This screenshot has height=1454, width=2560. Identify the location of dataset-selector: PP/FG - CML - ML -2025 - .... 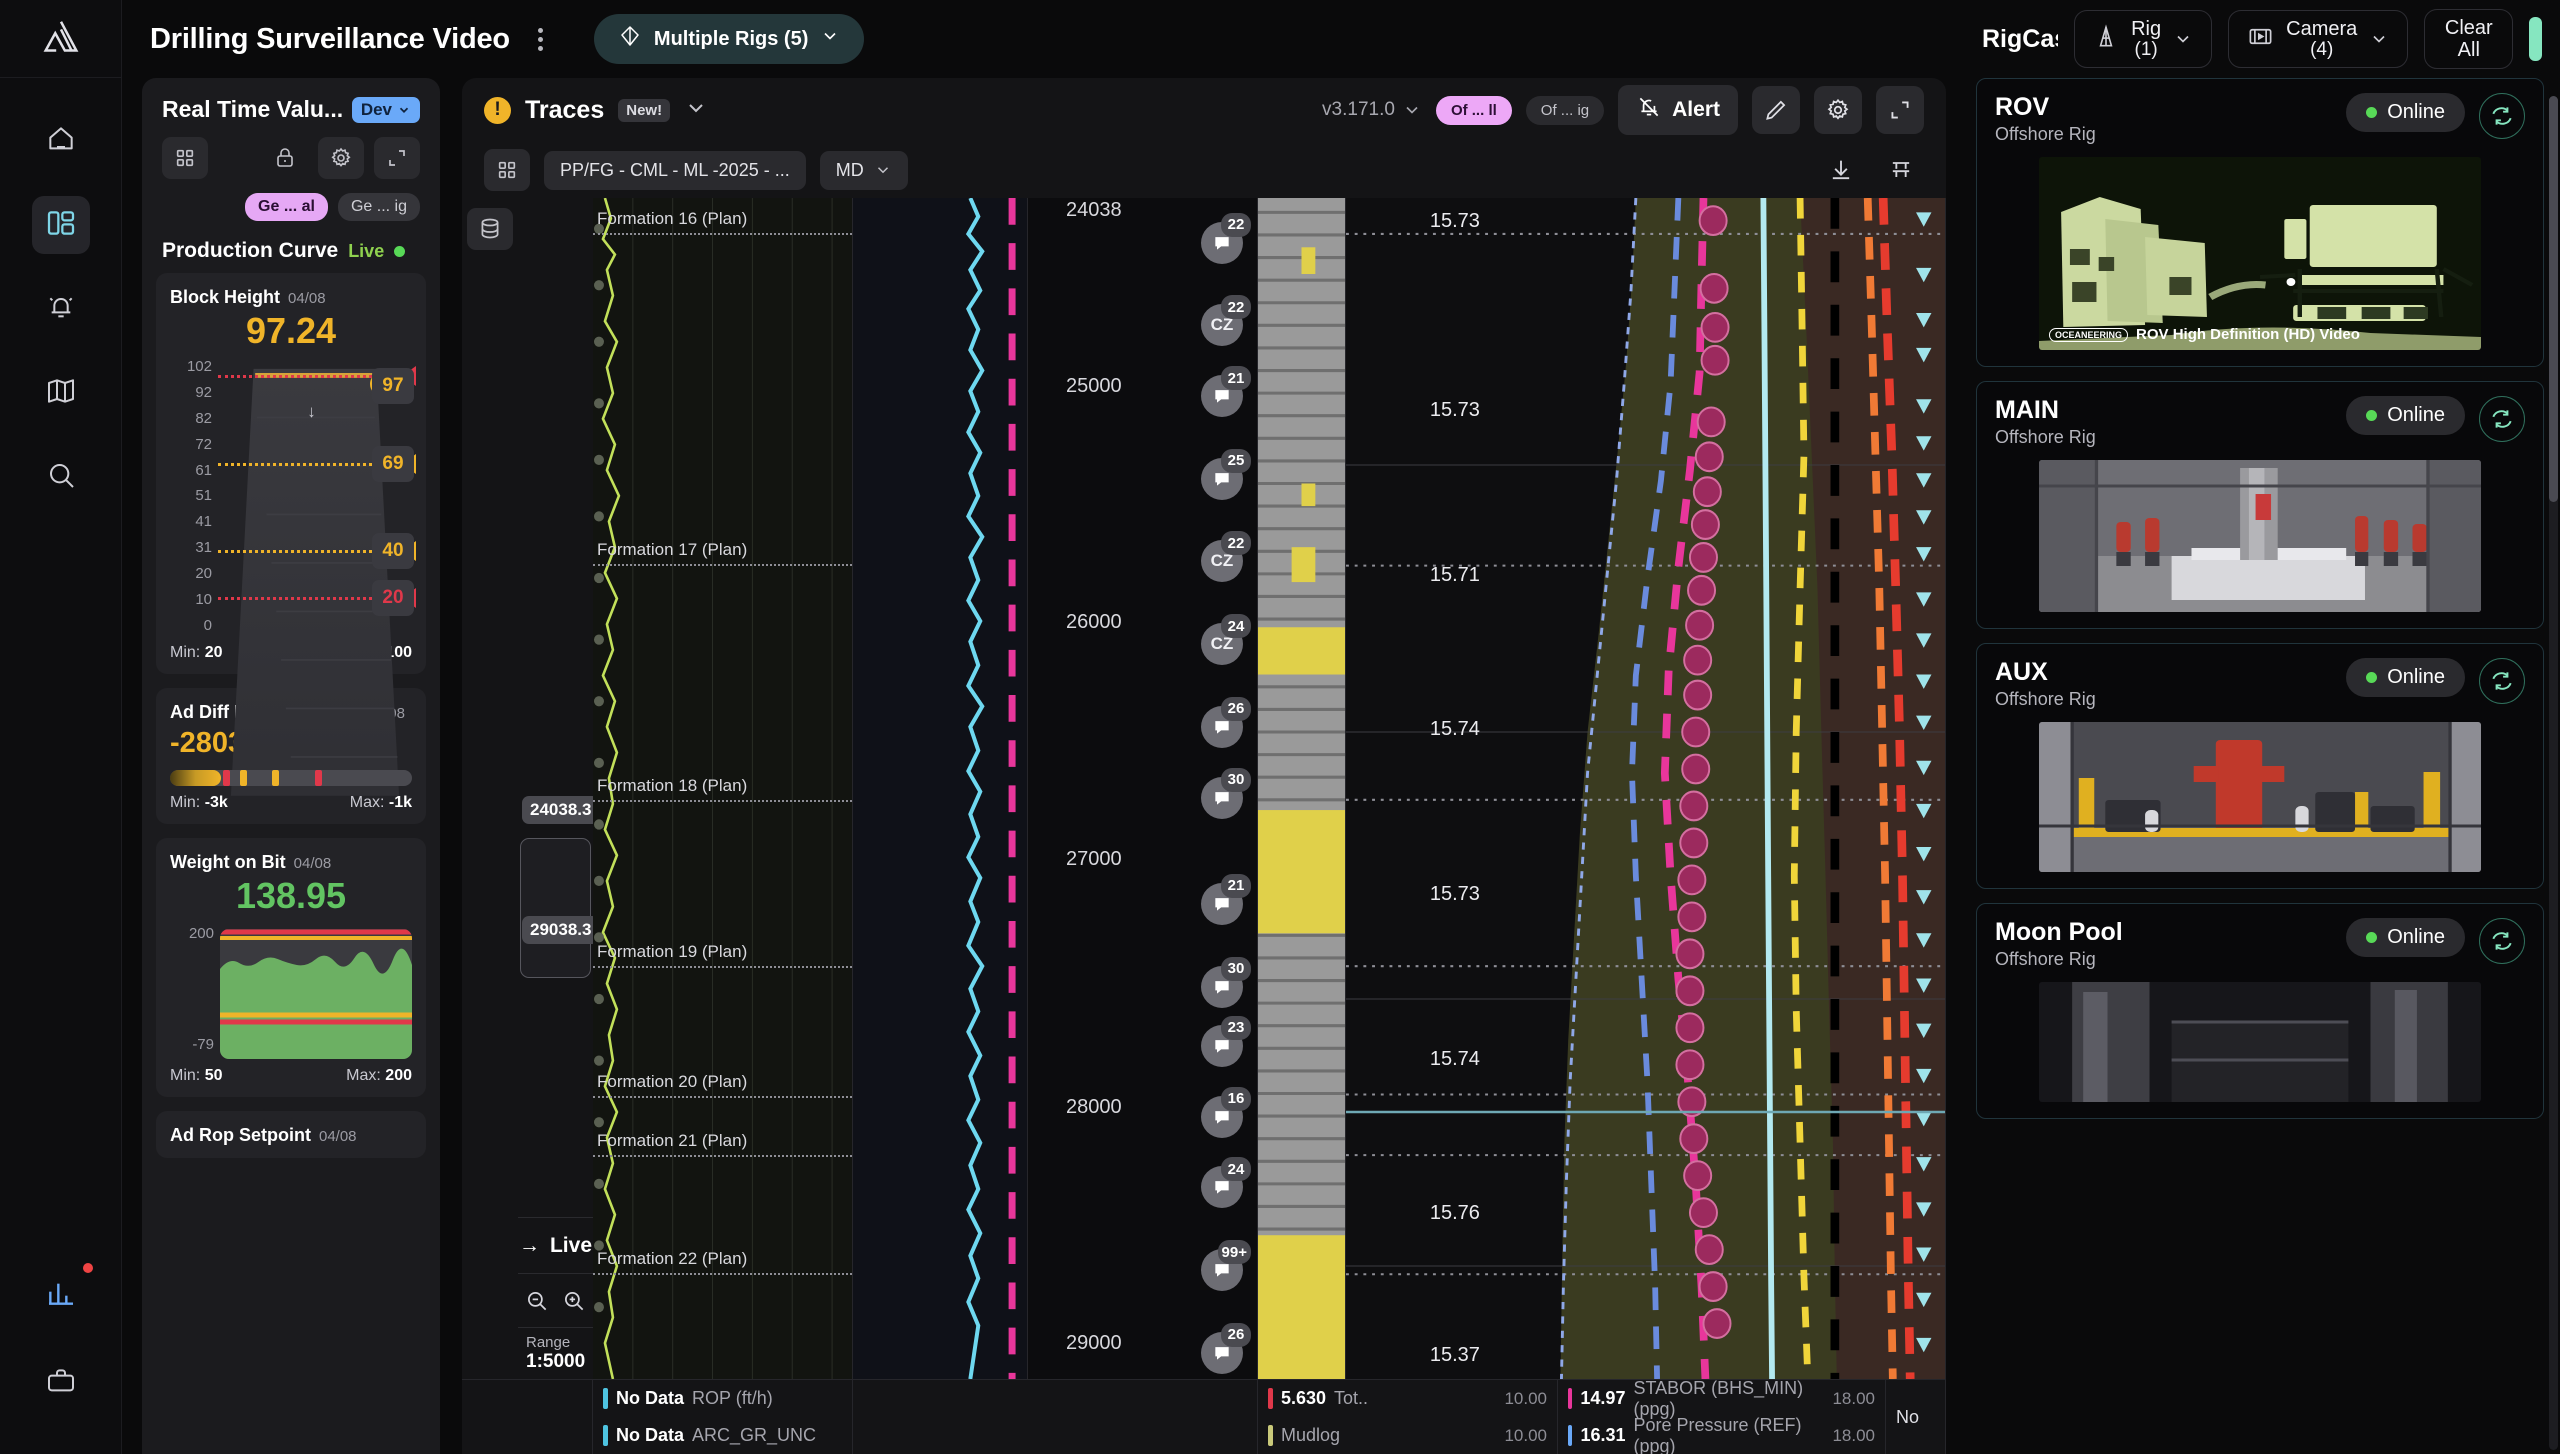
(675, 170).